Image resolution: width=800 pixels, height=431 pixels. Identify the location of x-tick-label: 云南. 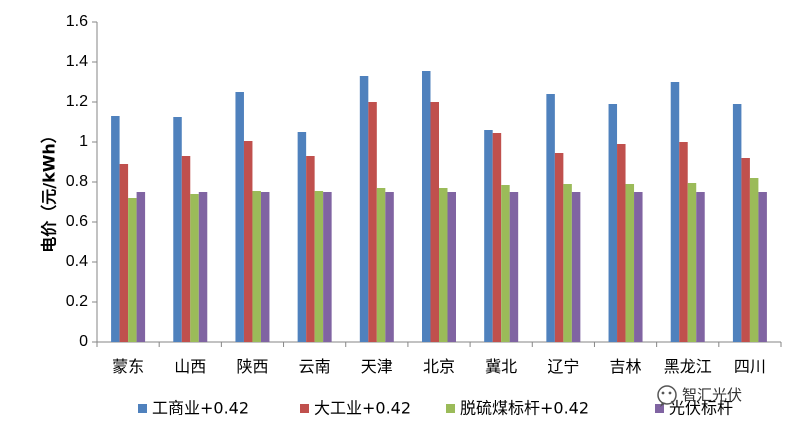
(315, 366).